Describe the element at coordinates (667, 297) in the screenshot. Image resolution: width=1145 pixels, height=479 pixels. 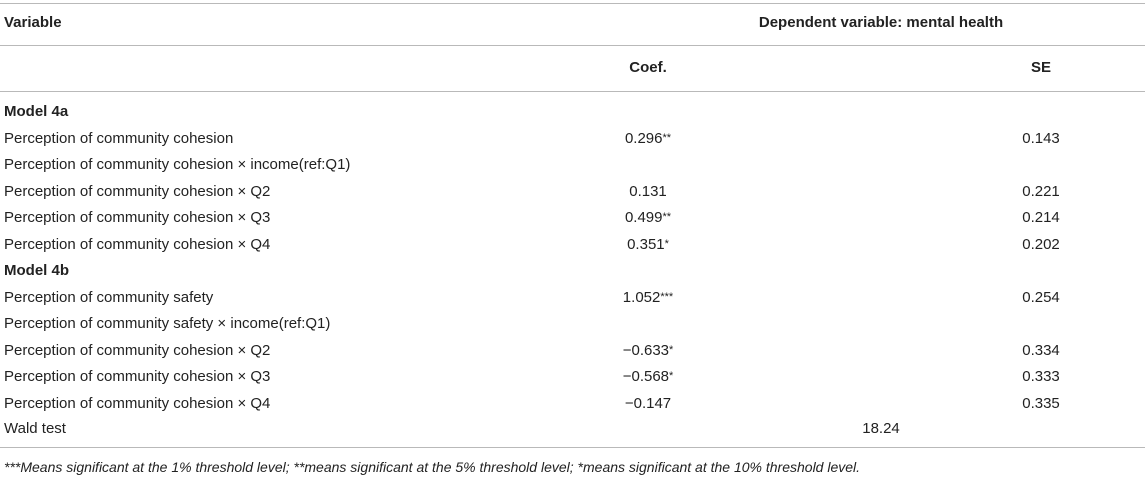
I see `significance-stars: ***` at that location.